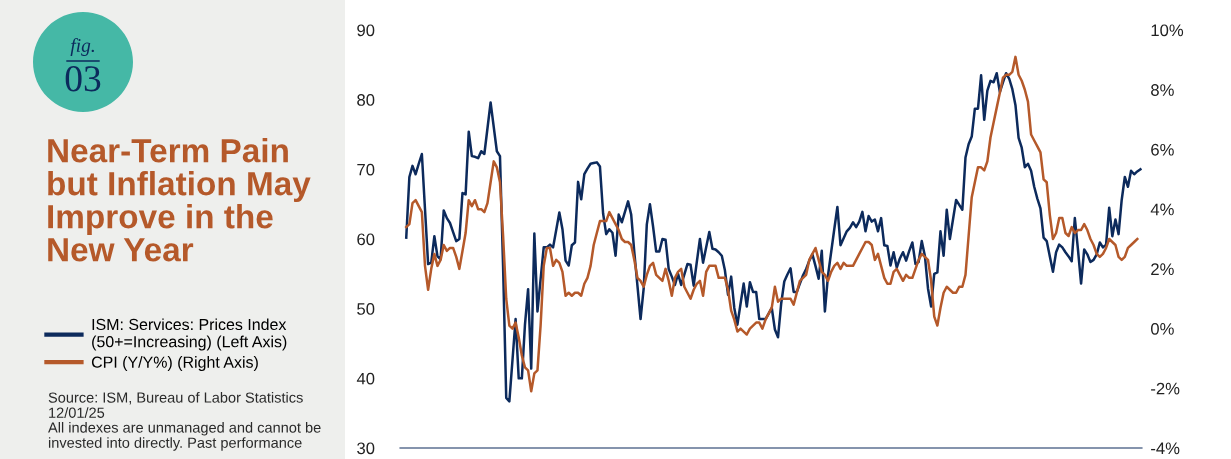 This screenshot has width=1231, height=459. Describe the element at coordinates (1167, 30) in the screenshot. I see `y2-tick-label: 10%` at that location.